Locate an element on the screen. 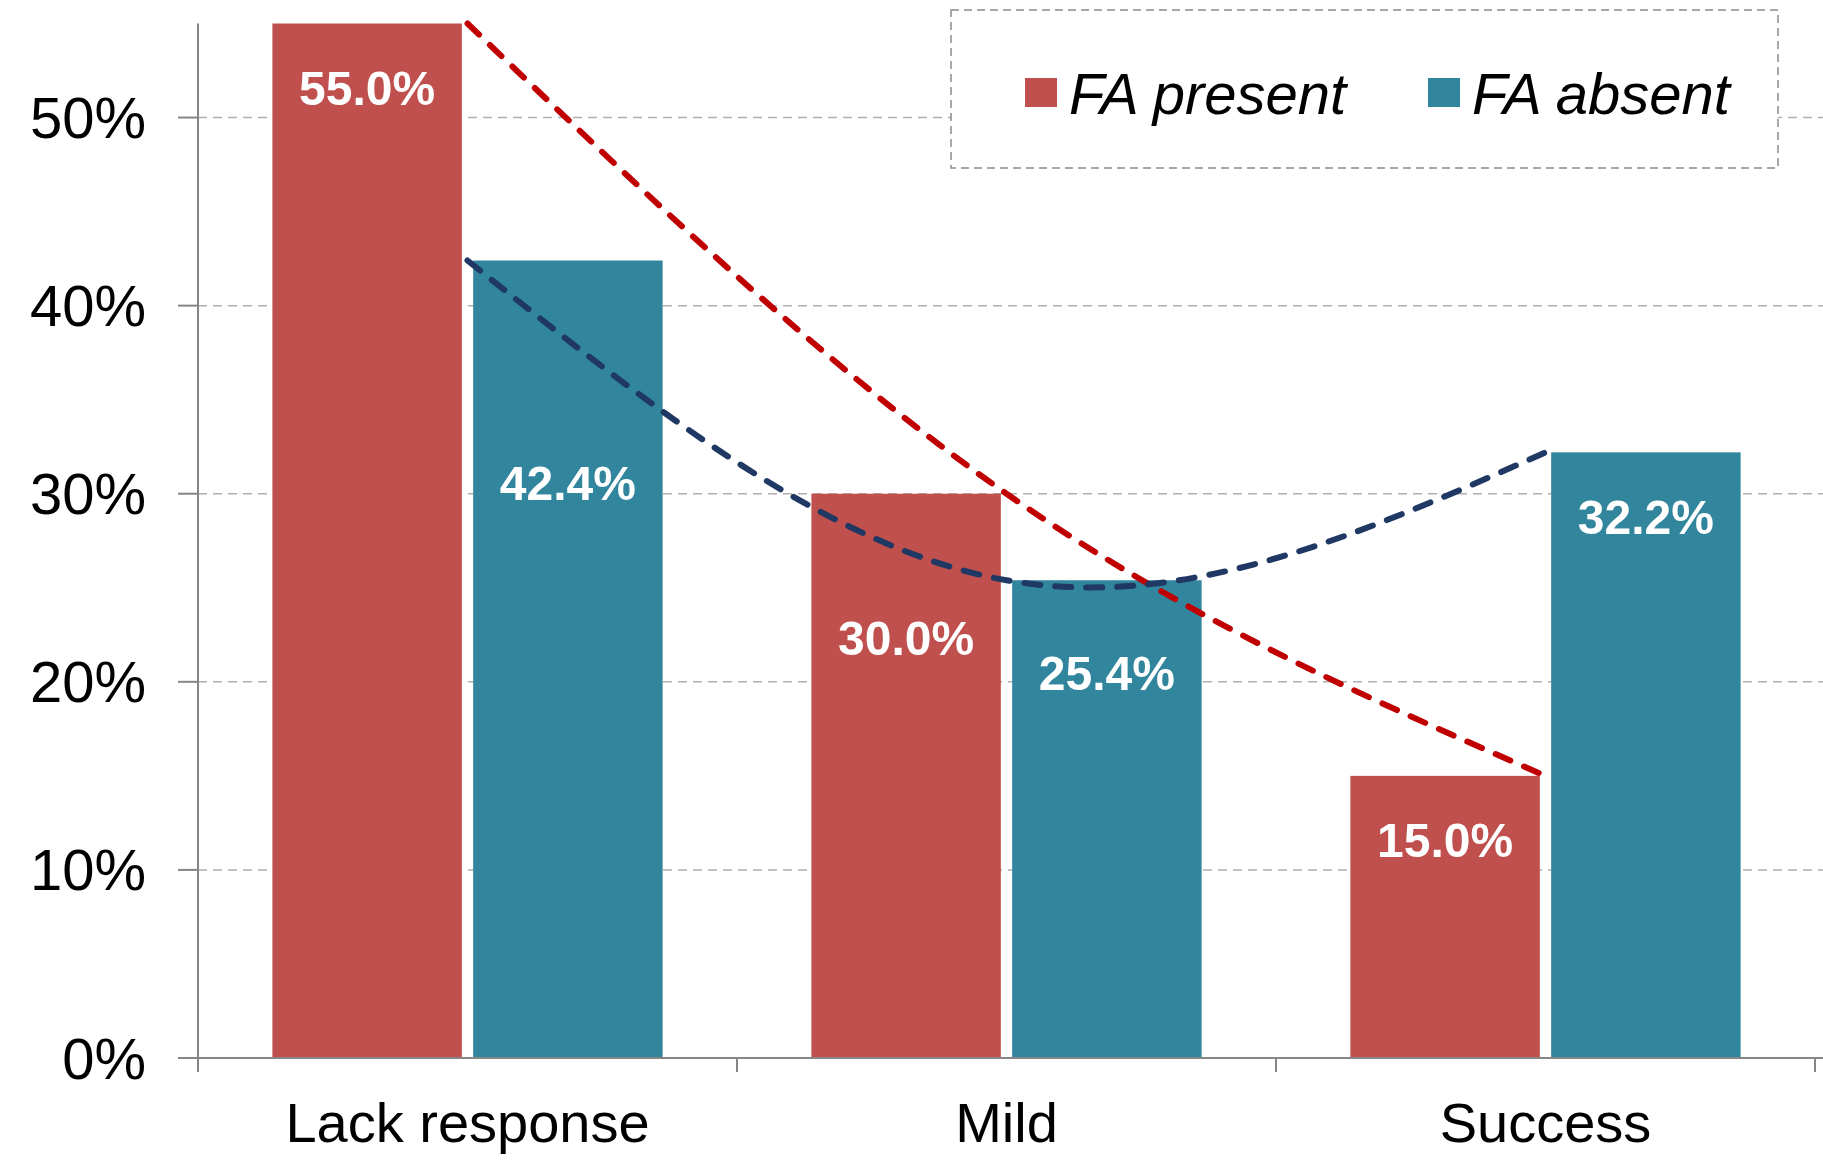  y-tick-label: 10% is located at coordinates (87, 870).